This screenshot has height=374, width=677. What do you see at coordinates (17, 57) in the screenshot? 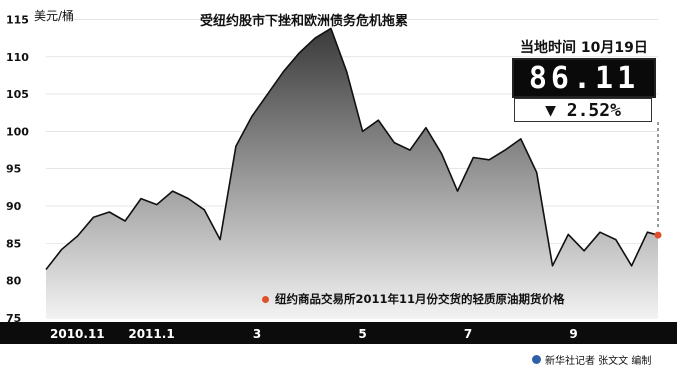
I see `y-tick-label: 110` at bounding box center [17, 57].